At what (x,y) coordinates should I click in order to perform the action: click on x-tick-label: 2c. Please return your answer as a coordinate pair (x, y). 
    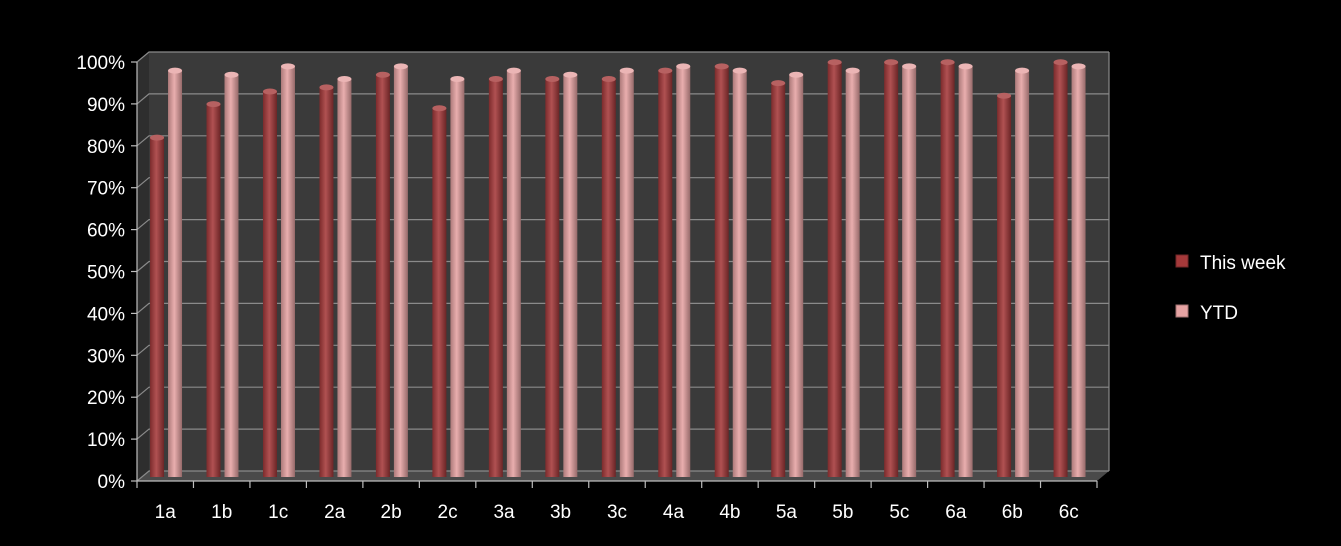
    Looking at the image, I should click on (448, 512).